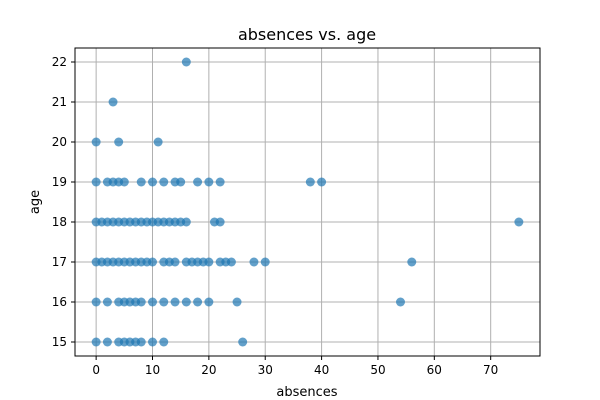 The width and height of the screenshot is (600, 400). Describe the element at coordinates (434, 370) in the screenshot. I see `x-tick-label: 60` at that location.